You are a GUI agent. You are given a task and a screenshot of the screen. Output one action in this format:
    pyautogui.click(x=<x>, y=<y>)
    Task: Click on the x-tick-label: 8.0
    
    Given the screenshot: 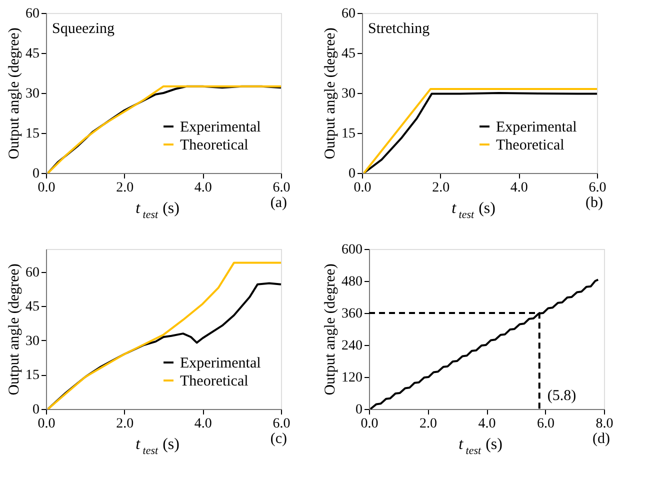 What is the action you would take?
    pyautogui.click(x=605, y=424)
    